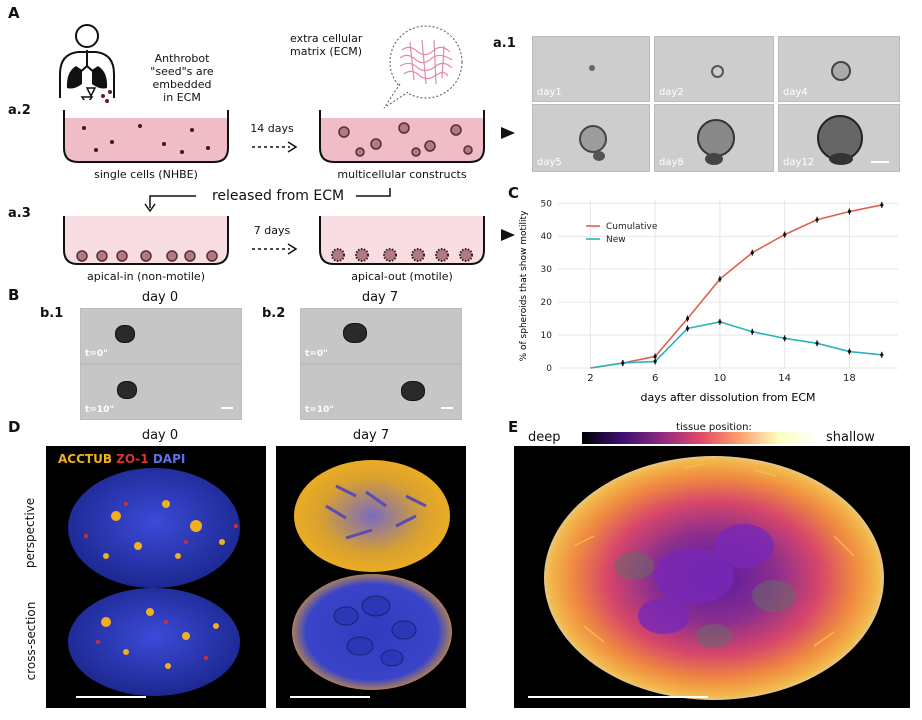 Image resolution: width=922 pixels, height=720 pixels. Describe the element at coordinates (14, 295) in the screenshot. I see `panel-label-b: B` at that location.